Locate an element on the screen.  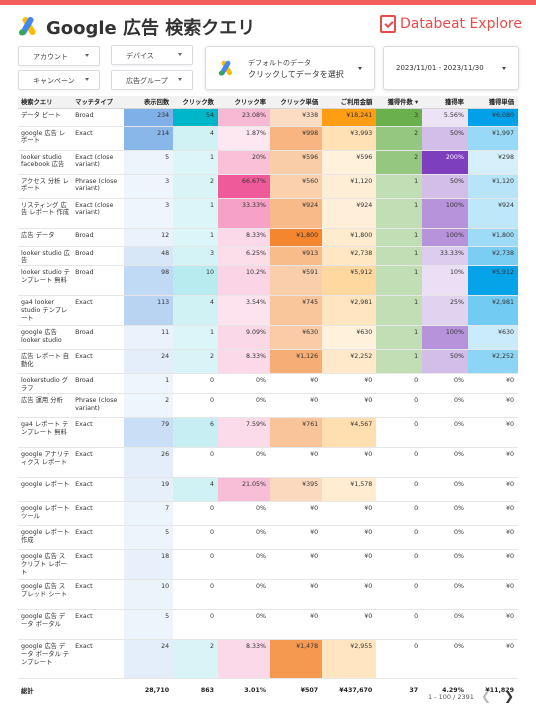
table-row: google アナリティクス レポート Exact 26 0 0% ¥0 ¥0 0 0% ¥0 is located at coordinates (268, 462).